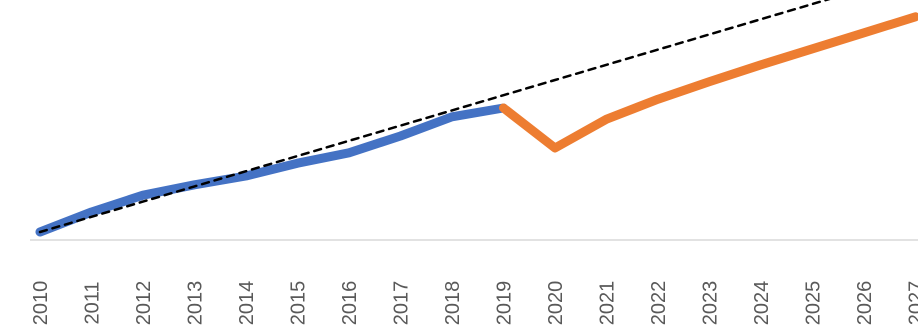 This screenshot has height=327, width=918. I want to click on x-tick-label: 2027, so click(912, 303).